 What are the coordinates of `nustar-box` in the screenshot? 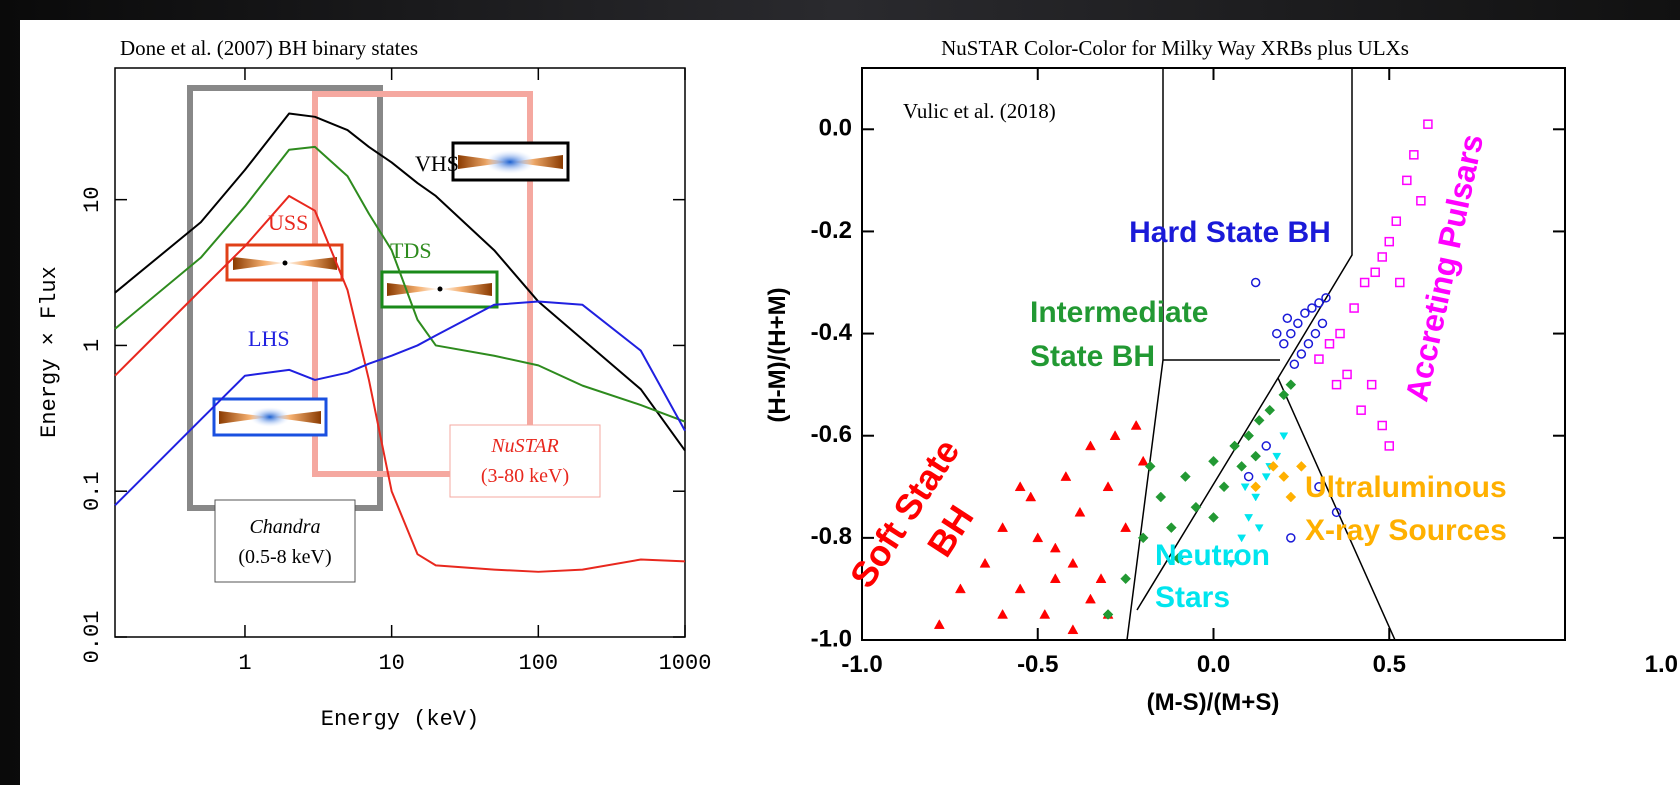 It's located at (422, 284).